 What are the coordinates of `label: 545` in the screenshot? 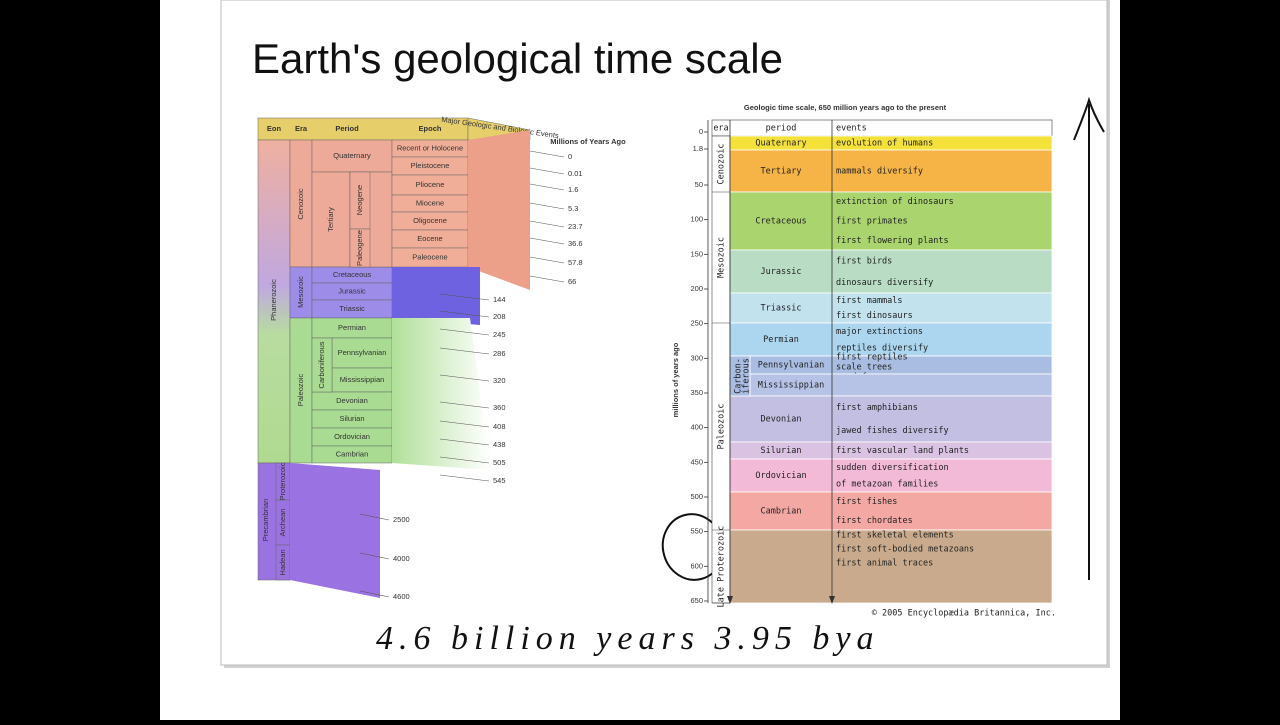 It's located at (499, 480).